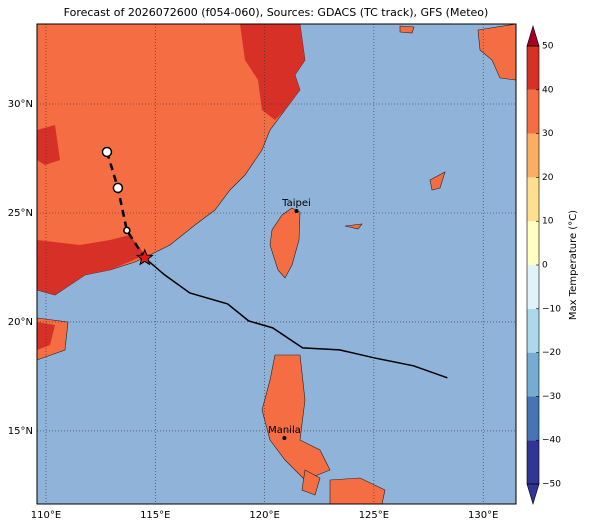 The width and height of the screenshot is (591, 532). What do you see at coordinates (533, 494) in the screenshot?
I see `colorbar-extend-low` at bounding box center [533, 494].